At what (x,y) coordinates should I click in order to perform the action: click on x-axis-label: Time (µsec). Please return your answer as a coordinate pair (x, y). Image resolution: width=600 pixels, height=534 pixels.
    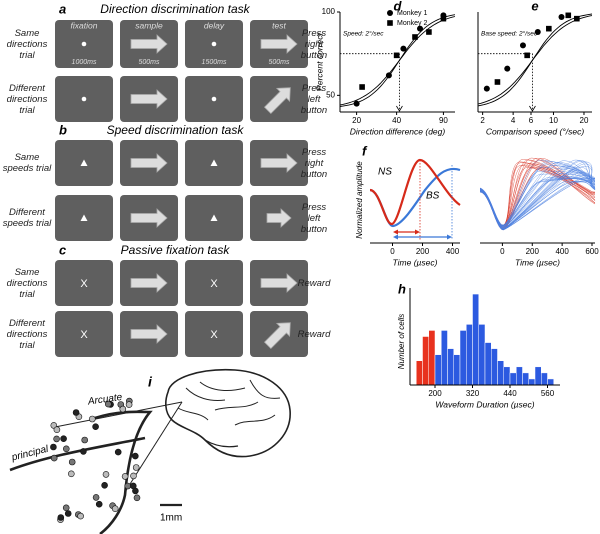
    Looking at the image, I should click on (415, 262).